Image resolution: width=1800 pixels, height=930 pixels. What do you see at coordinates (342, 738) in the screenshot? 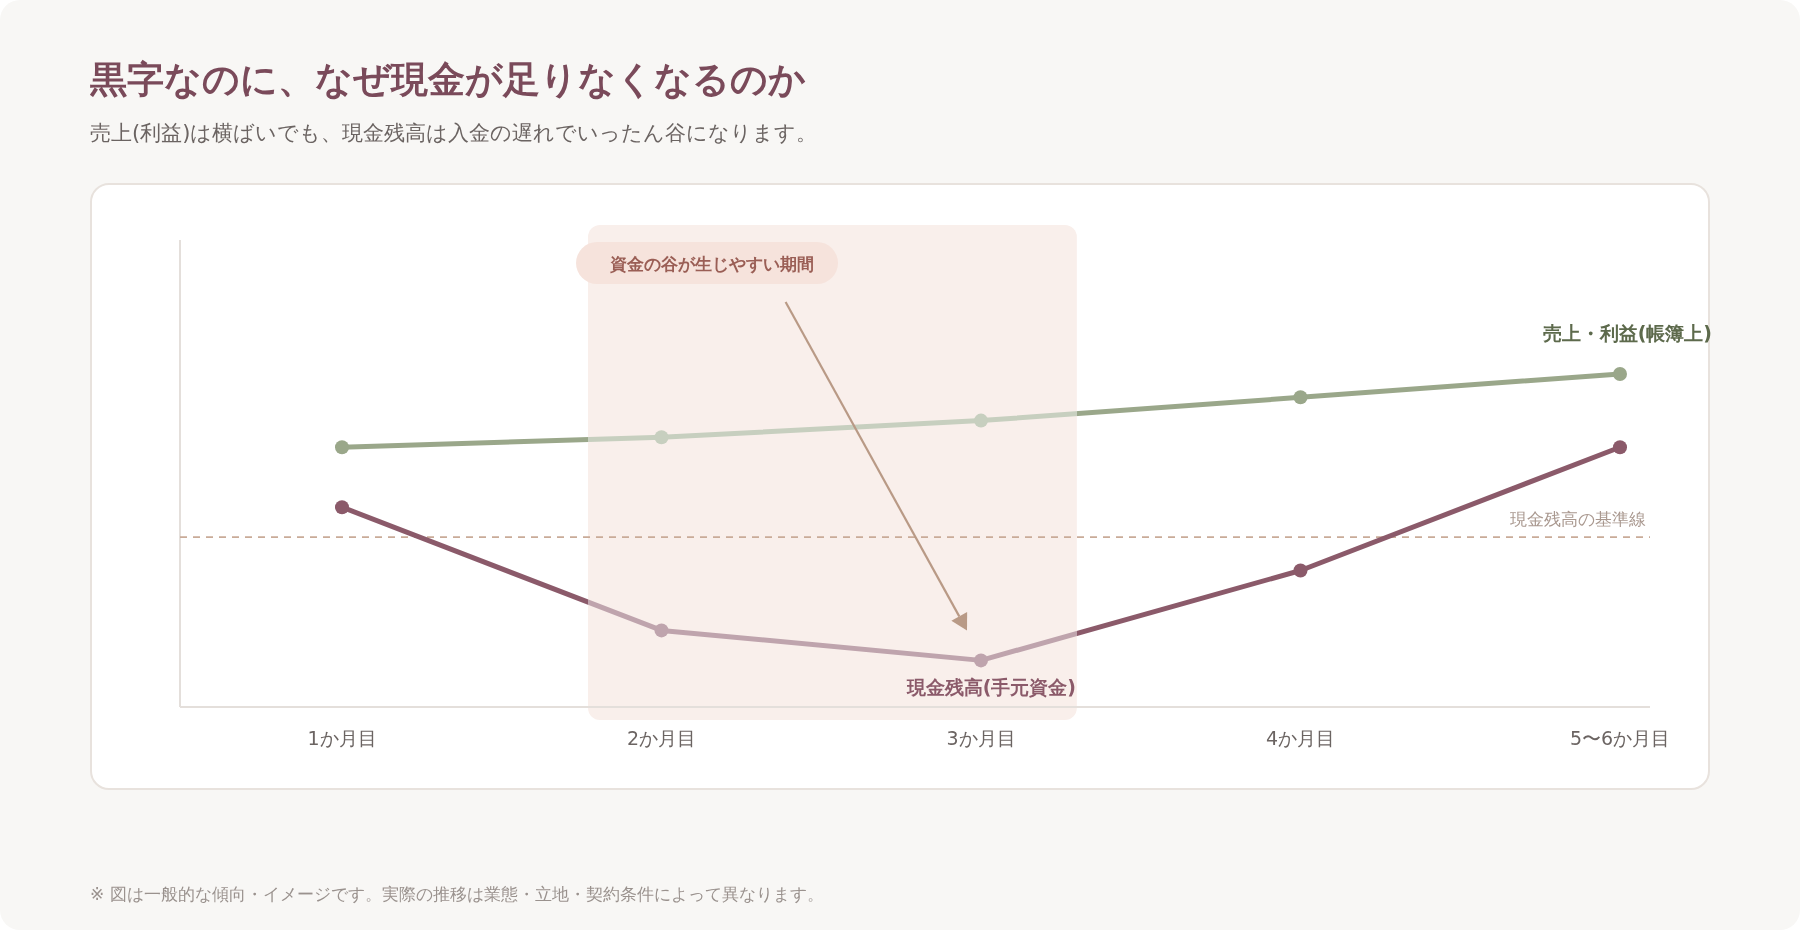
I see `x-tick-label: 1か月目` at bounding box center [342, 738].